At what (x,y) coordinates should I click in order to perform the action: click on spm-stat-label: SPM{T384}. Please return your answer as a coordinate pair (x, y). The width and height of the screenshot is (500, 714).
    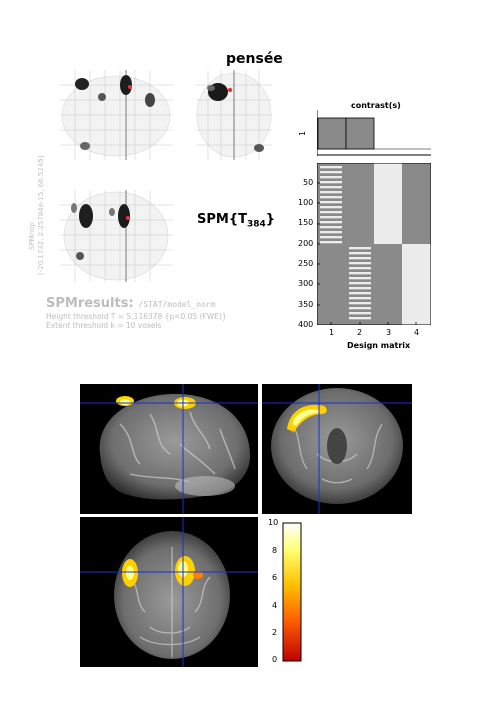
    Looking at the image, I should click on (236, 221).